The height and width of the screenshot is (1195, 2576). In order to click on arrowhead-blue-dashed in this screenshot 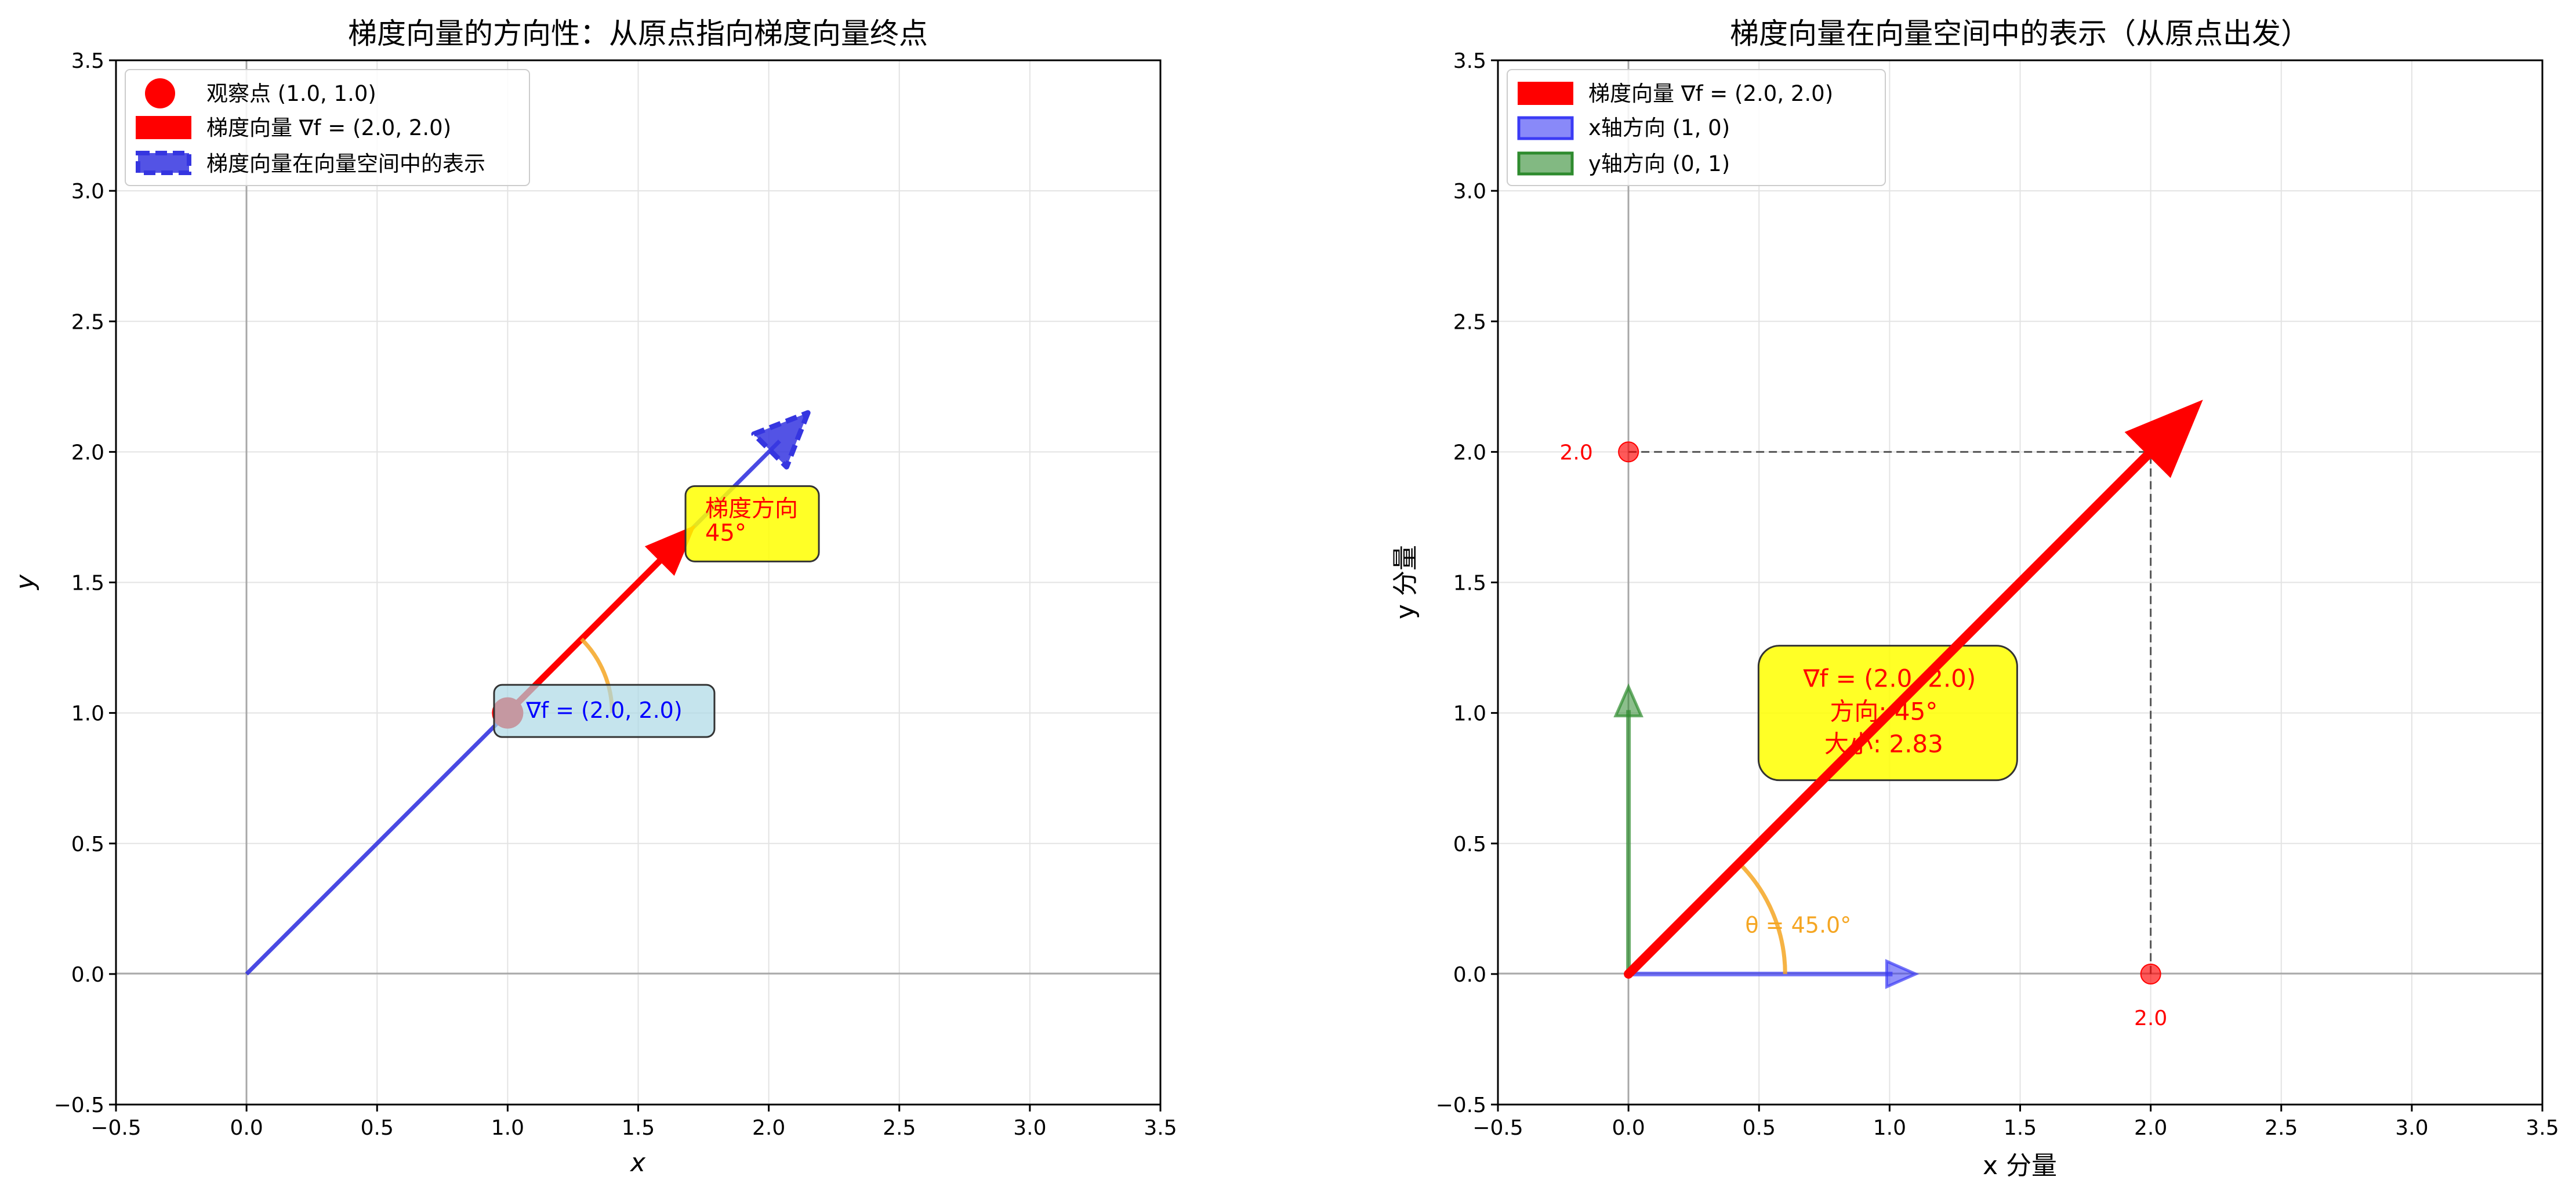, I will do `click(781, 440)`.